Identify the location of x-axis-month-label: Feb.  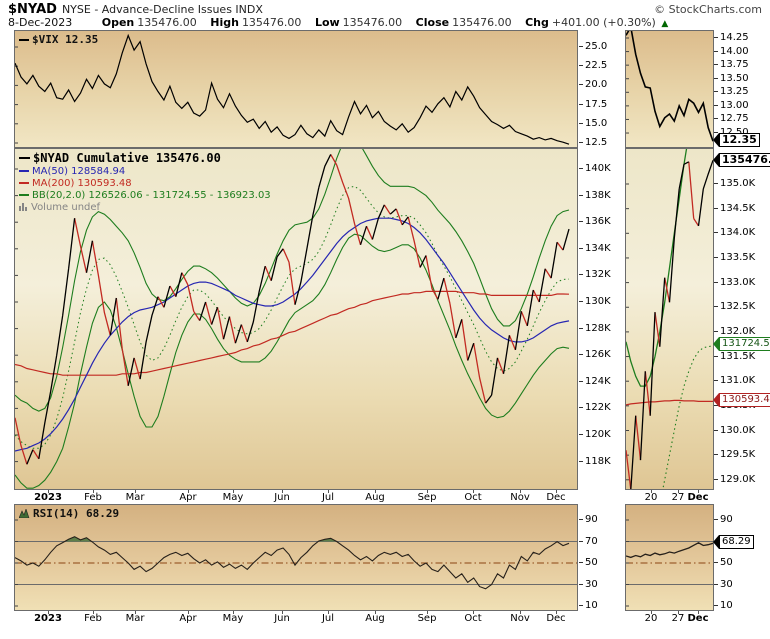
(93, 497).